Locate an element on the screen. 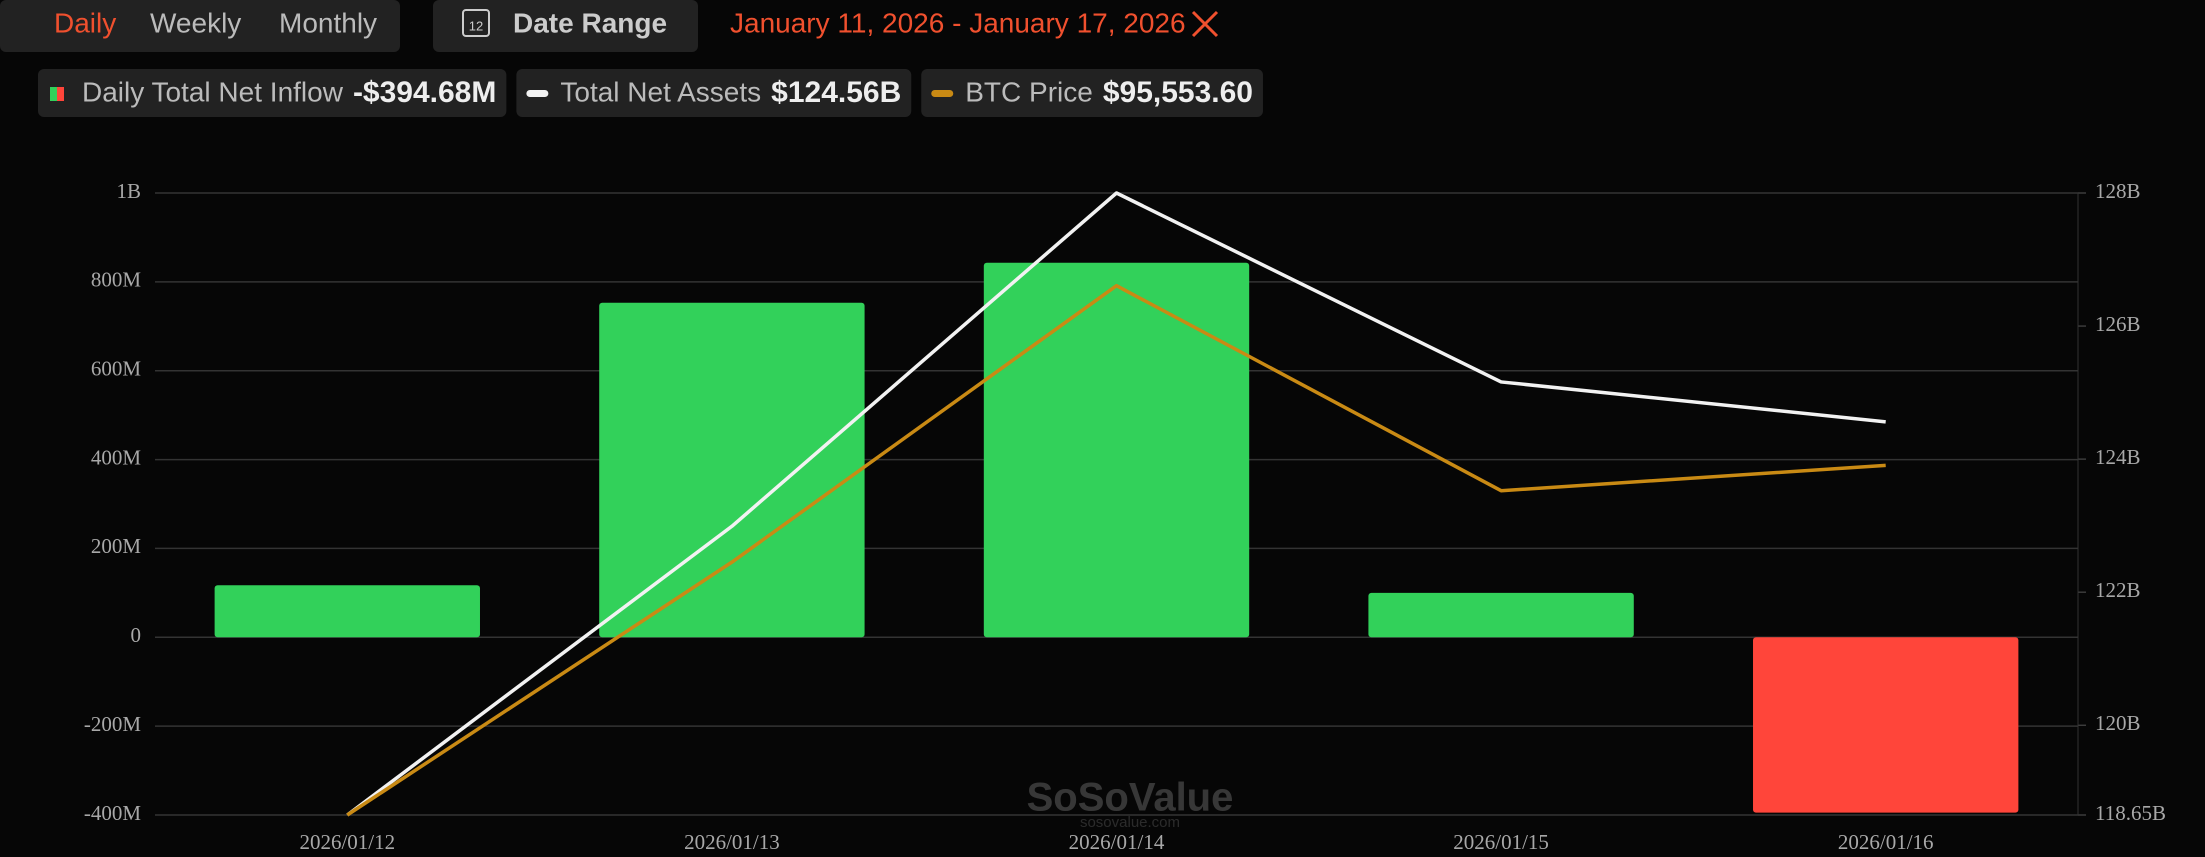 Image resolution: width=2205 pixels, height=857 pixels. y2-tick-label: 128B is located at coordinates (2118, 191).